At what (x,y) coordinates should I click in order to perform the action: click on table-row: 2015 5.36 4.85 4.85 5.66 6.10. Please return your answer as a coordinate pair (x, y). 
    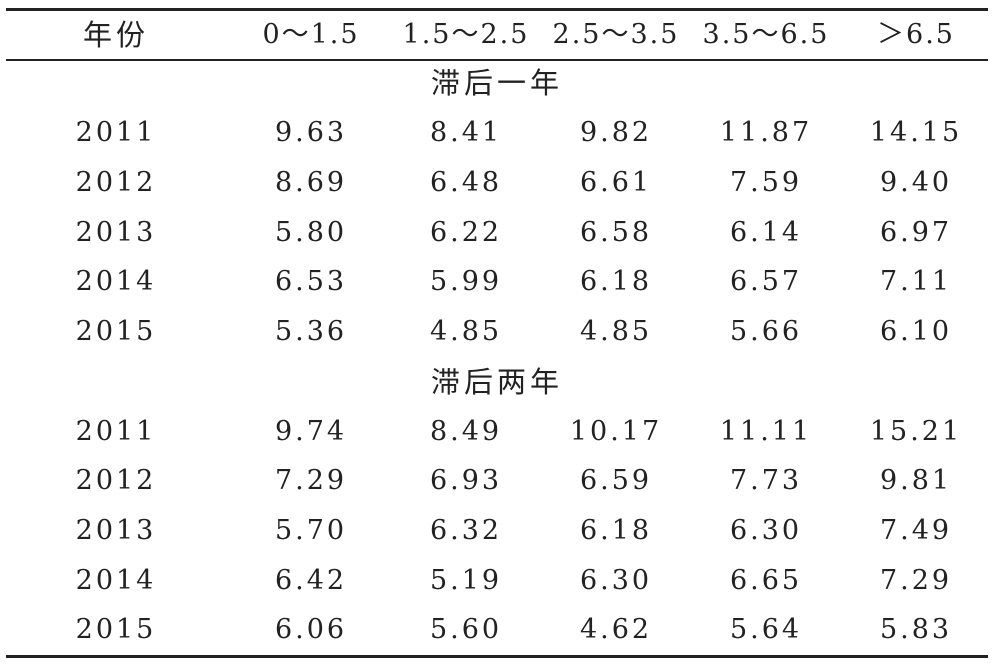
    Looking at the image, I should click on (497, 332).